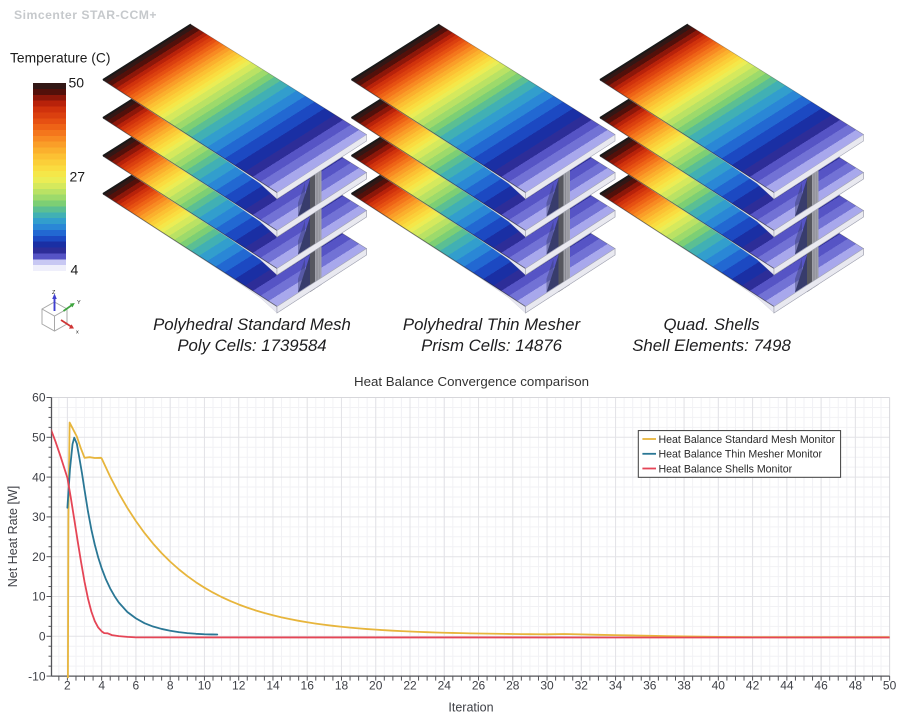  Describe the element at coordinates (13, 536) in the screenshot. I see `svg-text: Net Heat Rate [W]` at that location.